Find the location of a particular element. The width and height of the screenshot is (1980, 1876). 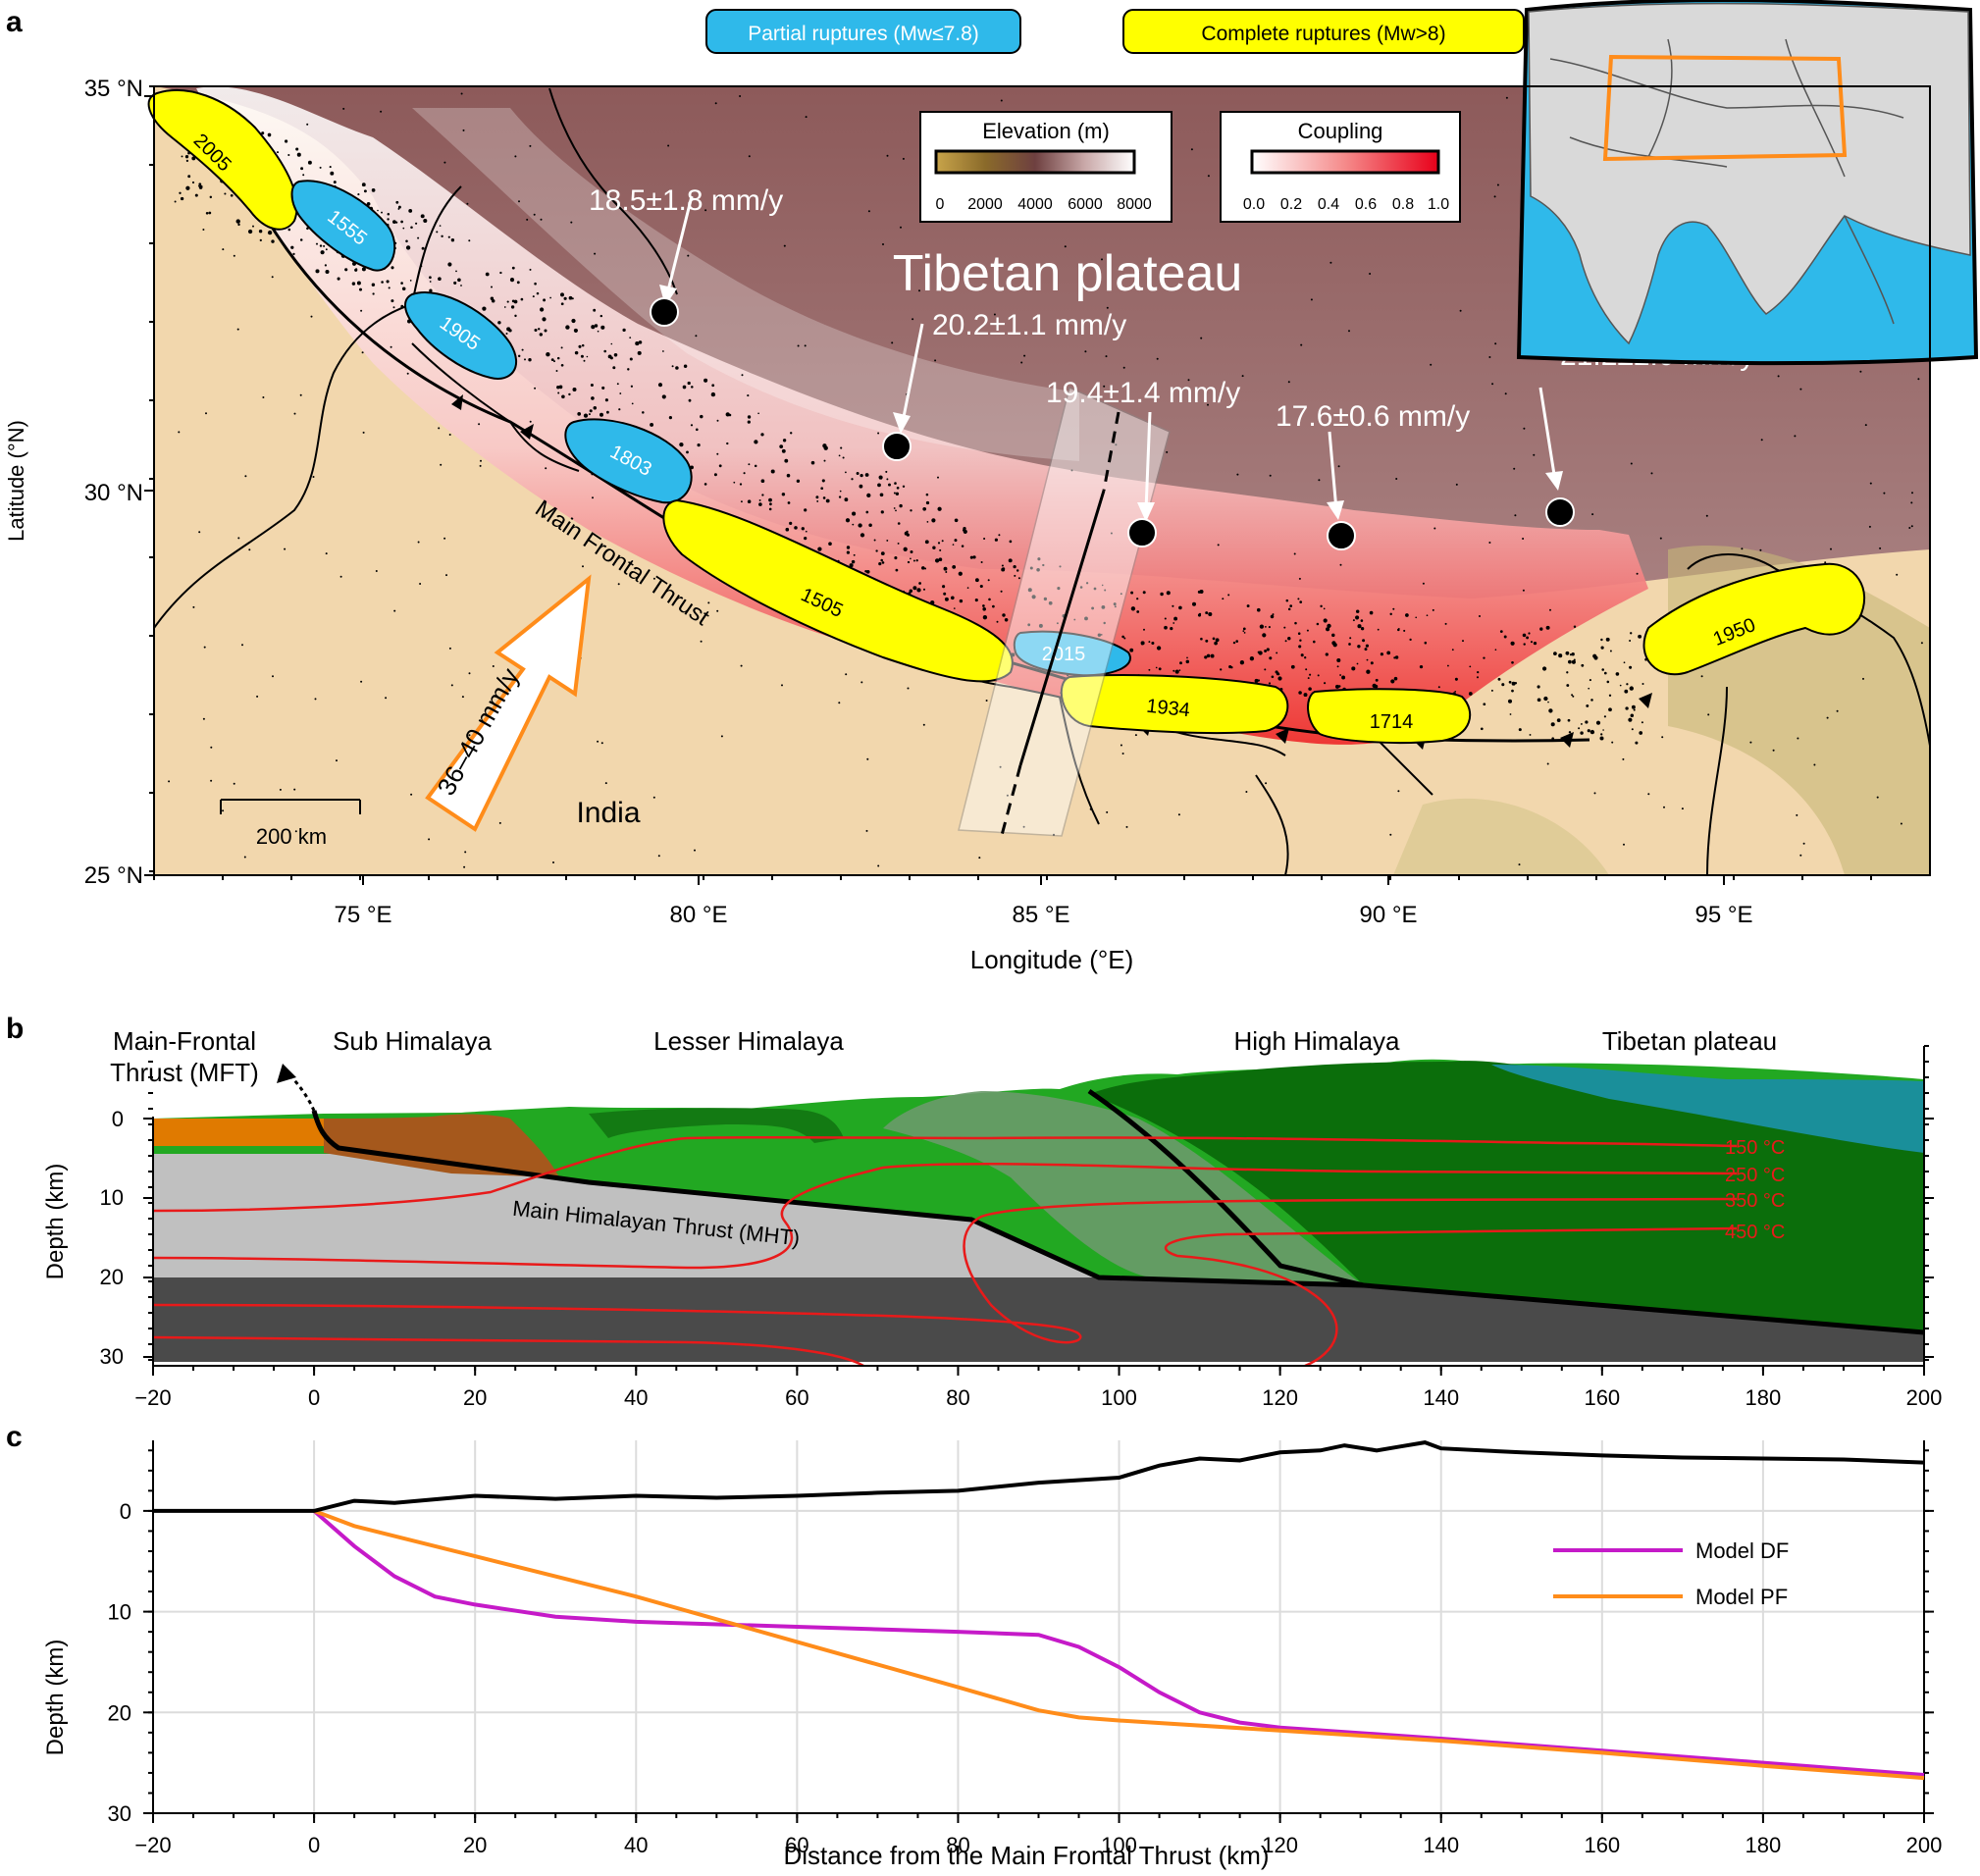

coupling-tick: 0.2 is located at coordinates (1291, 204).